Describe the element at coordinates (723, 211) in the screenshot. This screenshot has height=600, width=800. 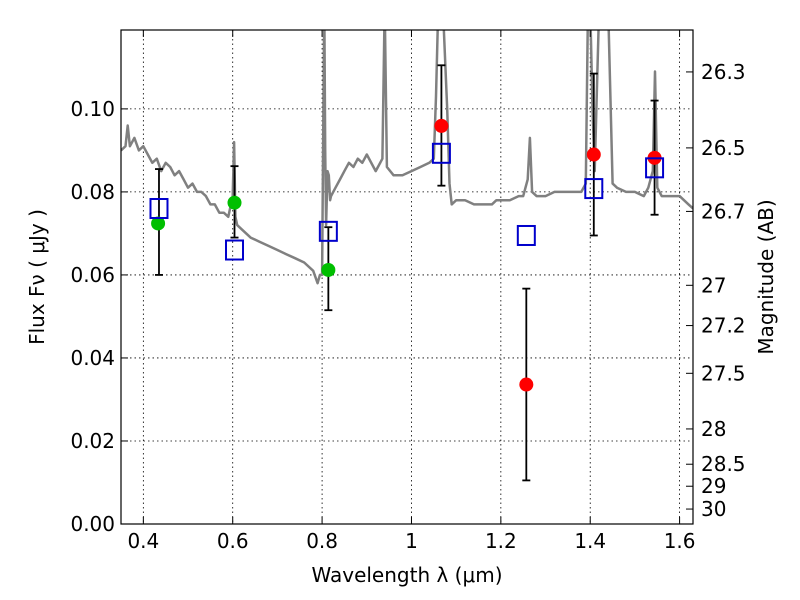
I see `right-tick-label: 26.7` at that location.